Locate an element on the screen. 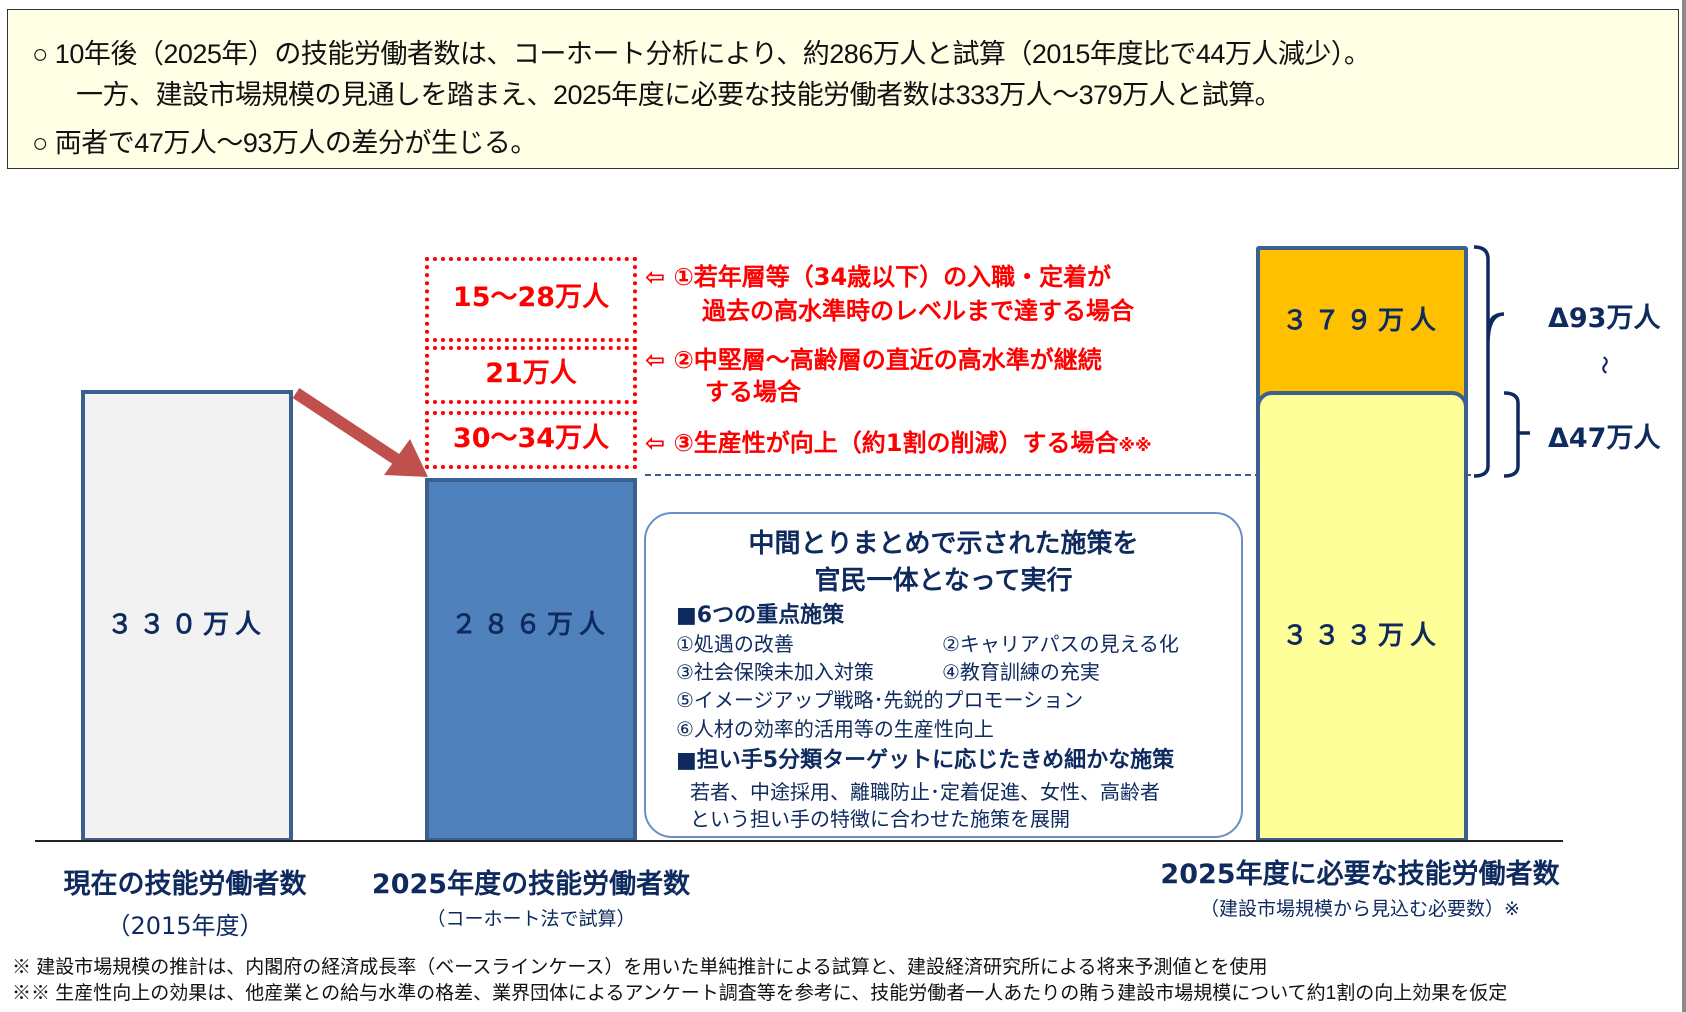  policy-item-2: ②キャリアパスの見える化 is located at coordinates (1060, 644).